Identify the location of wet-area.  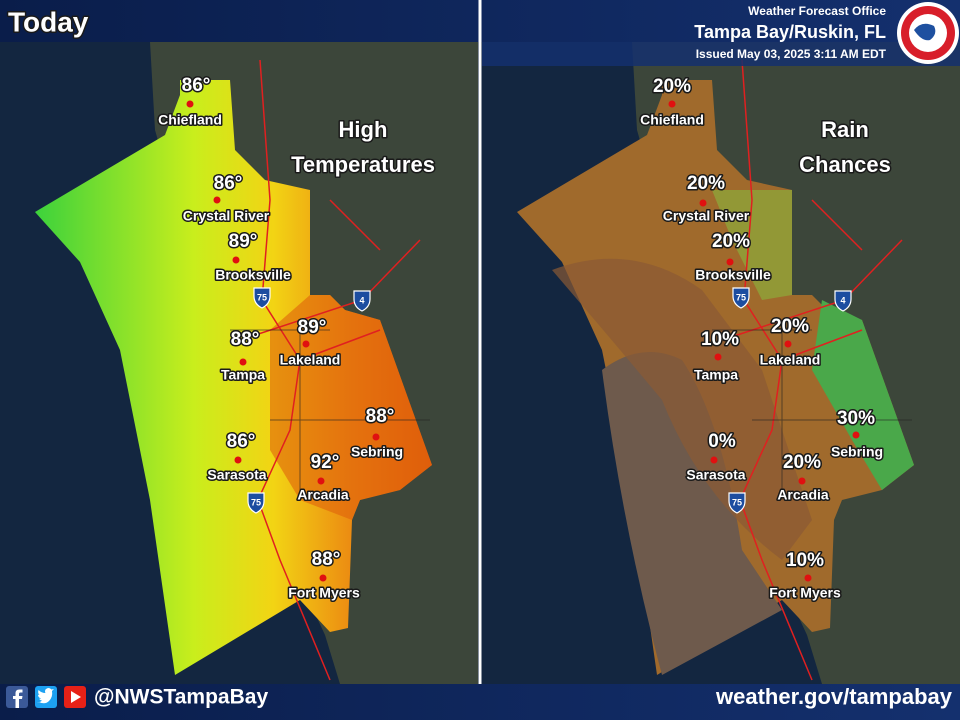
(863, 395).